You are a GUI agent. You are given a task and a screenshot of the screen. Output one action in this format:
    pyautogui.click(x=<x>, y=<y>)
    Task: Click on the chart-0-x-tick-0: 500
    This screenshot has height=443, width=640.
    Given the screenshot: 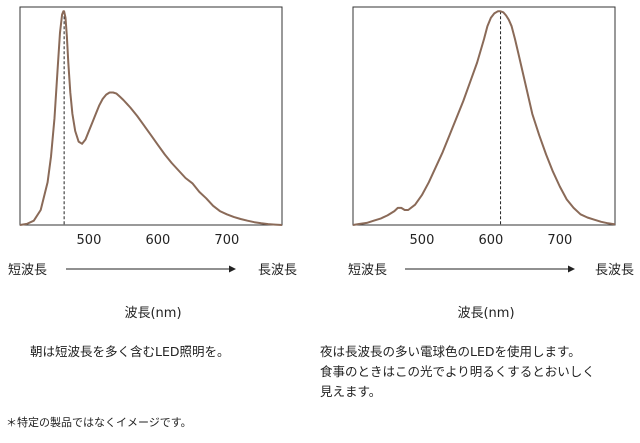 What is the action you would take?
    pyautogui.click(x=89, y=240)
    